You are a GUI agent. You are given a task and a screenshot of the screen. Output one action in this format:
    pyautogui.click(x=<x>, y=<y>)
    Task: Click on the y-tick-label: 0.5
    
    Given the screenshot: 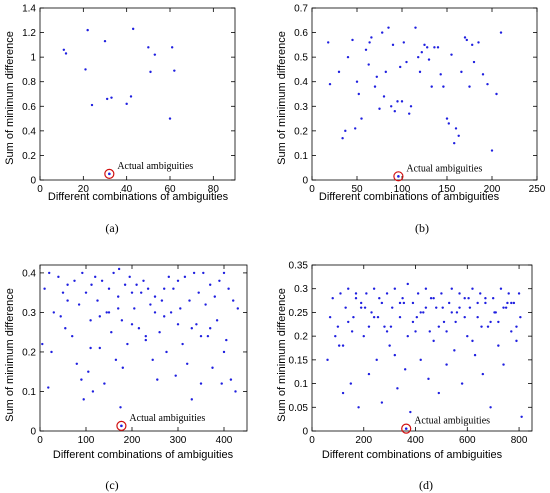 What is the action you would take?
    pyautogui.click(x=301, y=58)
    